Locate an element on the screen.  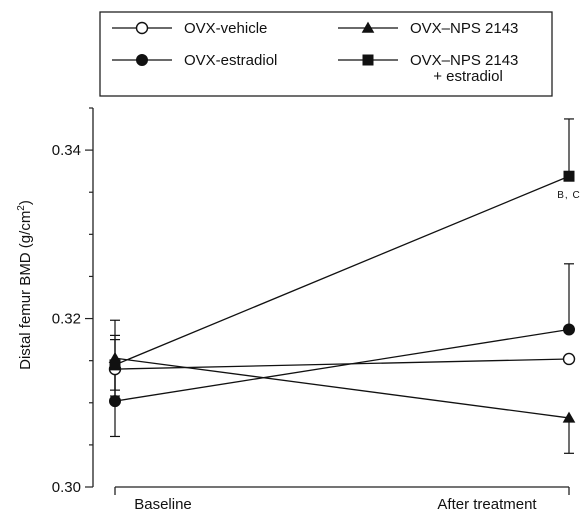
annotations: B, C is located at coordinates (568, 195).